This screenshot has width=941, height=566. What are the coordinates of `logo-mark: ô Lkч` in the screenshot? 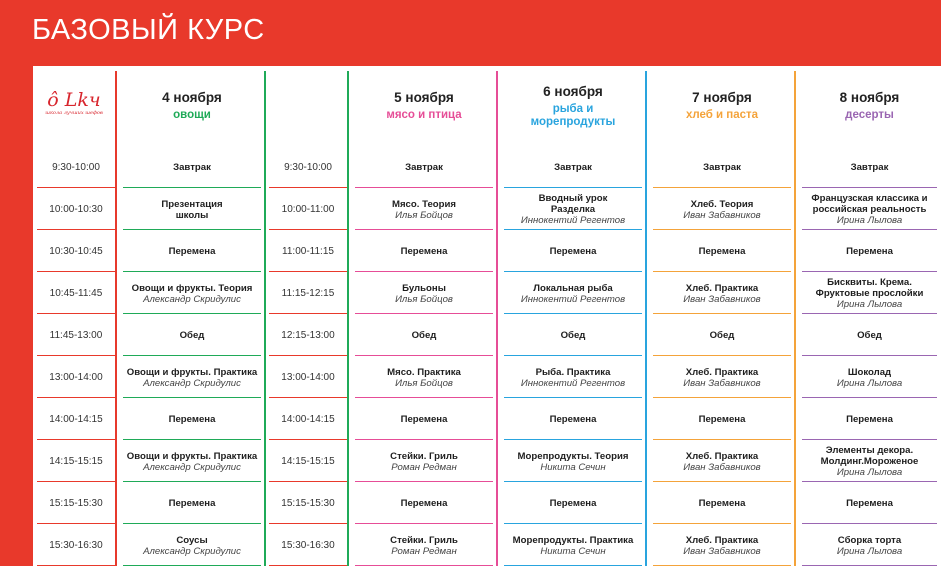 It's located at (74, 100).